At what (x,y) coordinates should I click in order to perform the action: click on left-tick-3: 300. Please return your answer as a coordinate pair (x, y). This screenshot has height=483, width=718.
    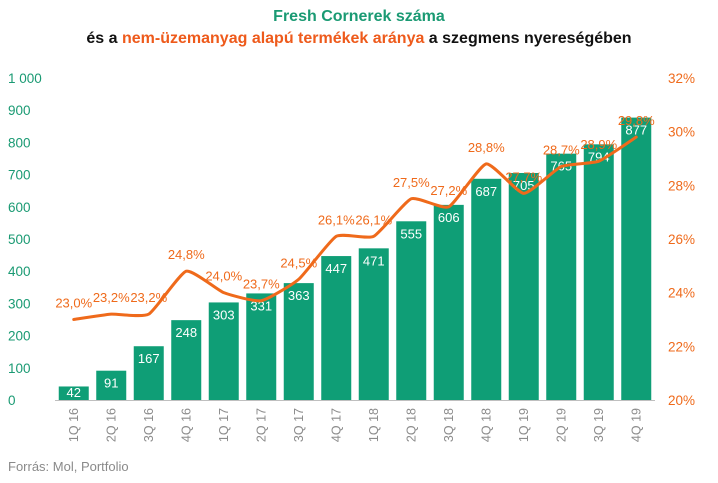
    Looking at the image, I should click on (19, 303).